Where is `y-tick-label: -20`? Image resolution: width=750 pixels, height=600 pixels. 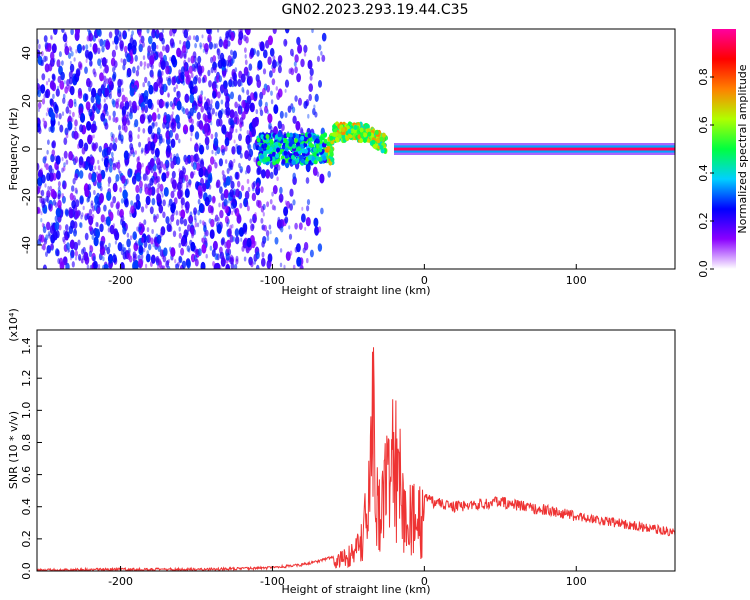
y-tick-label: -20 is located at coordinates (26, 197).